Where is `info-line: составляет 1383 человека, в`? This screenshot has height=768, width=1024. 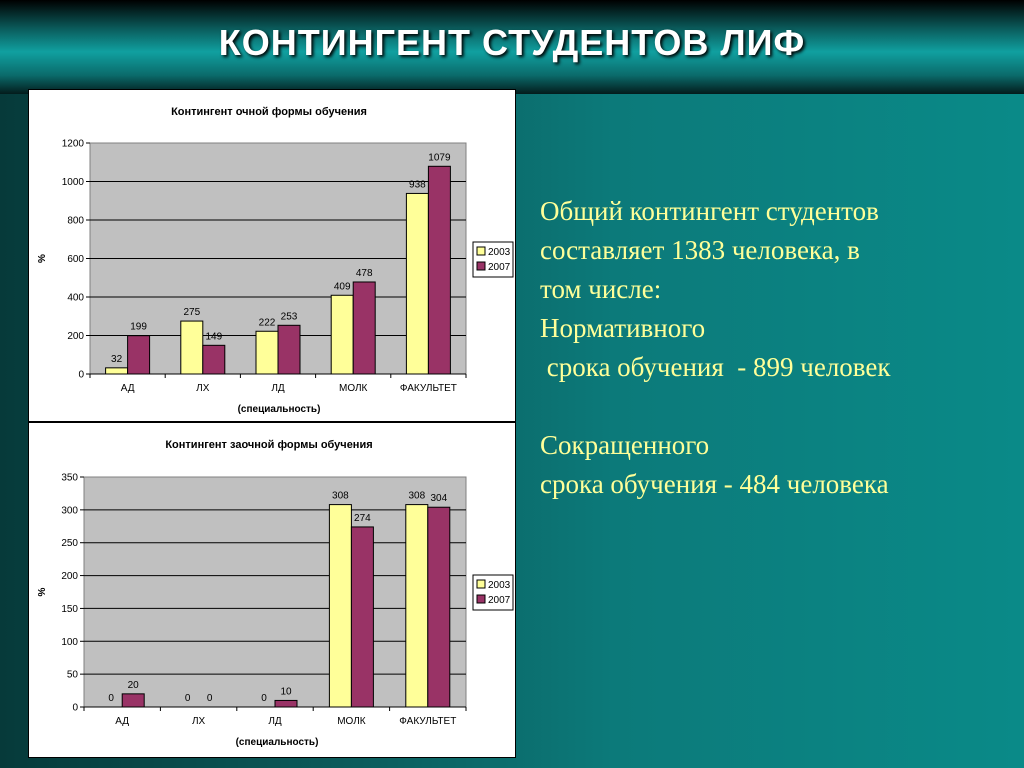
info-line: составляет 1383 человека, в is located at coordinates (700, 250).